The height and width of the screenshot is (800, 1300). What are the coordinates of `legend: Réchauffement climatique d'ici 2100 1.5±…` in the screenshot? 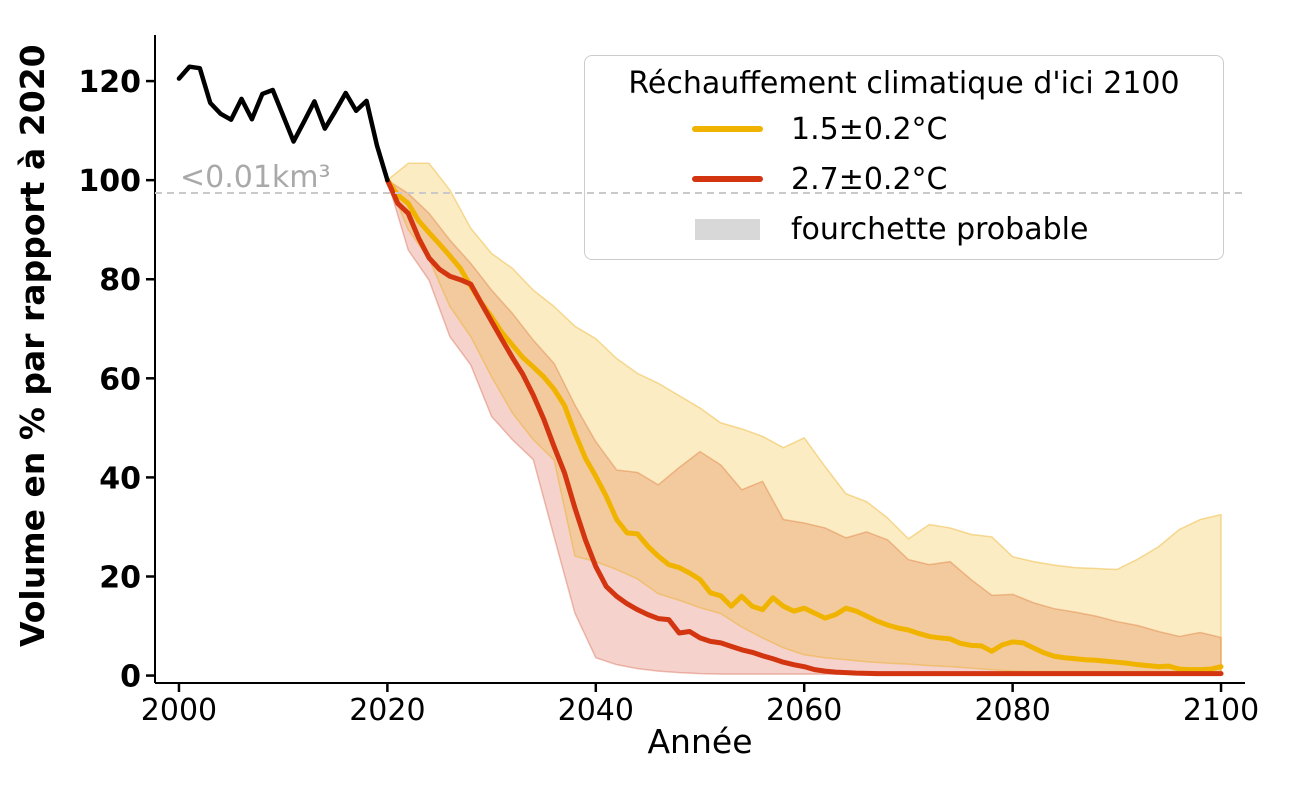 It's located at (904, 157).